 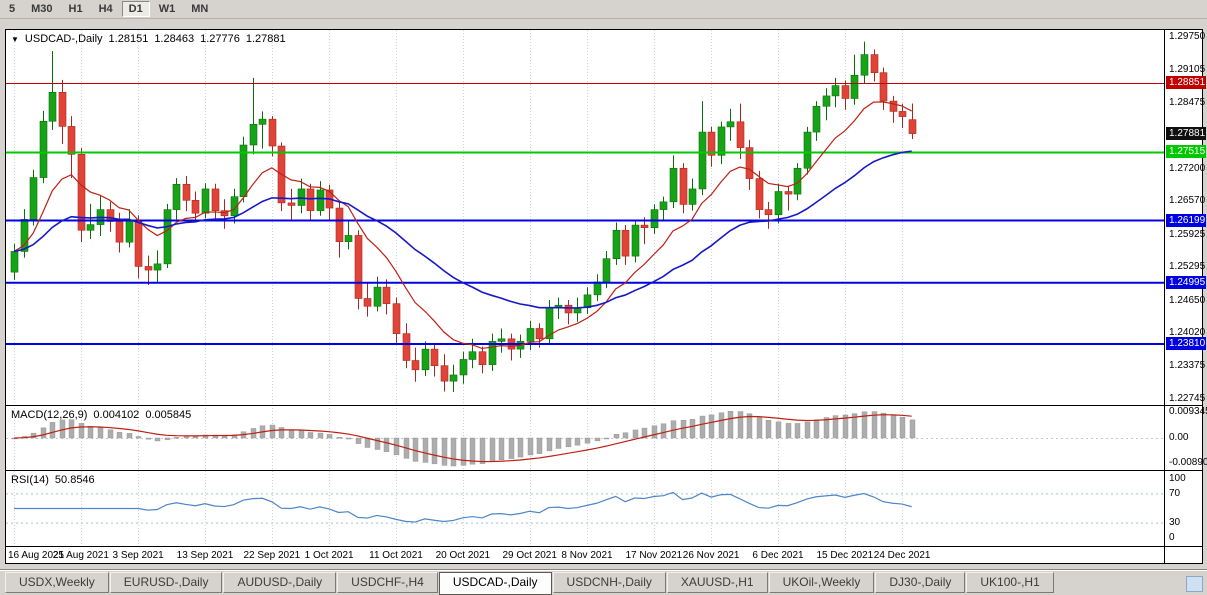 I want to click on macd-scale-label: -0.00890, so click(x=1188, y=462).